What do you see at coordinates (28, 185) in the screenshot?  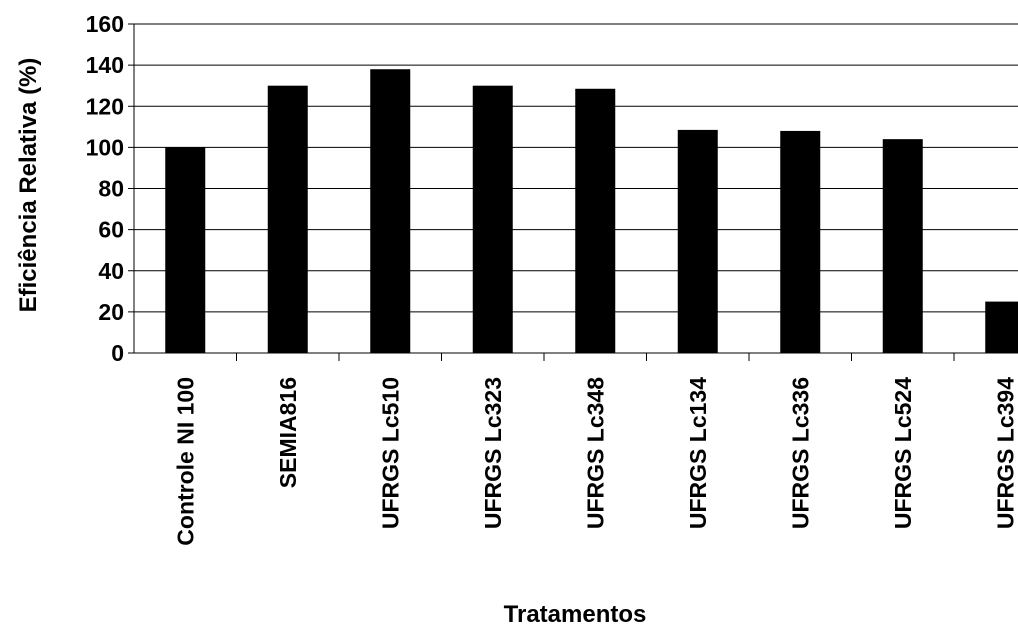 I see `y-axis-title: Eficiência Relativa (%)` at bounding box center [28, 185].